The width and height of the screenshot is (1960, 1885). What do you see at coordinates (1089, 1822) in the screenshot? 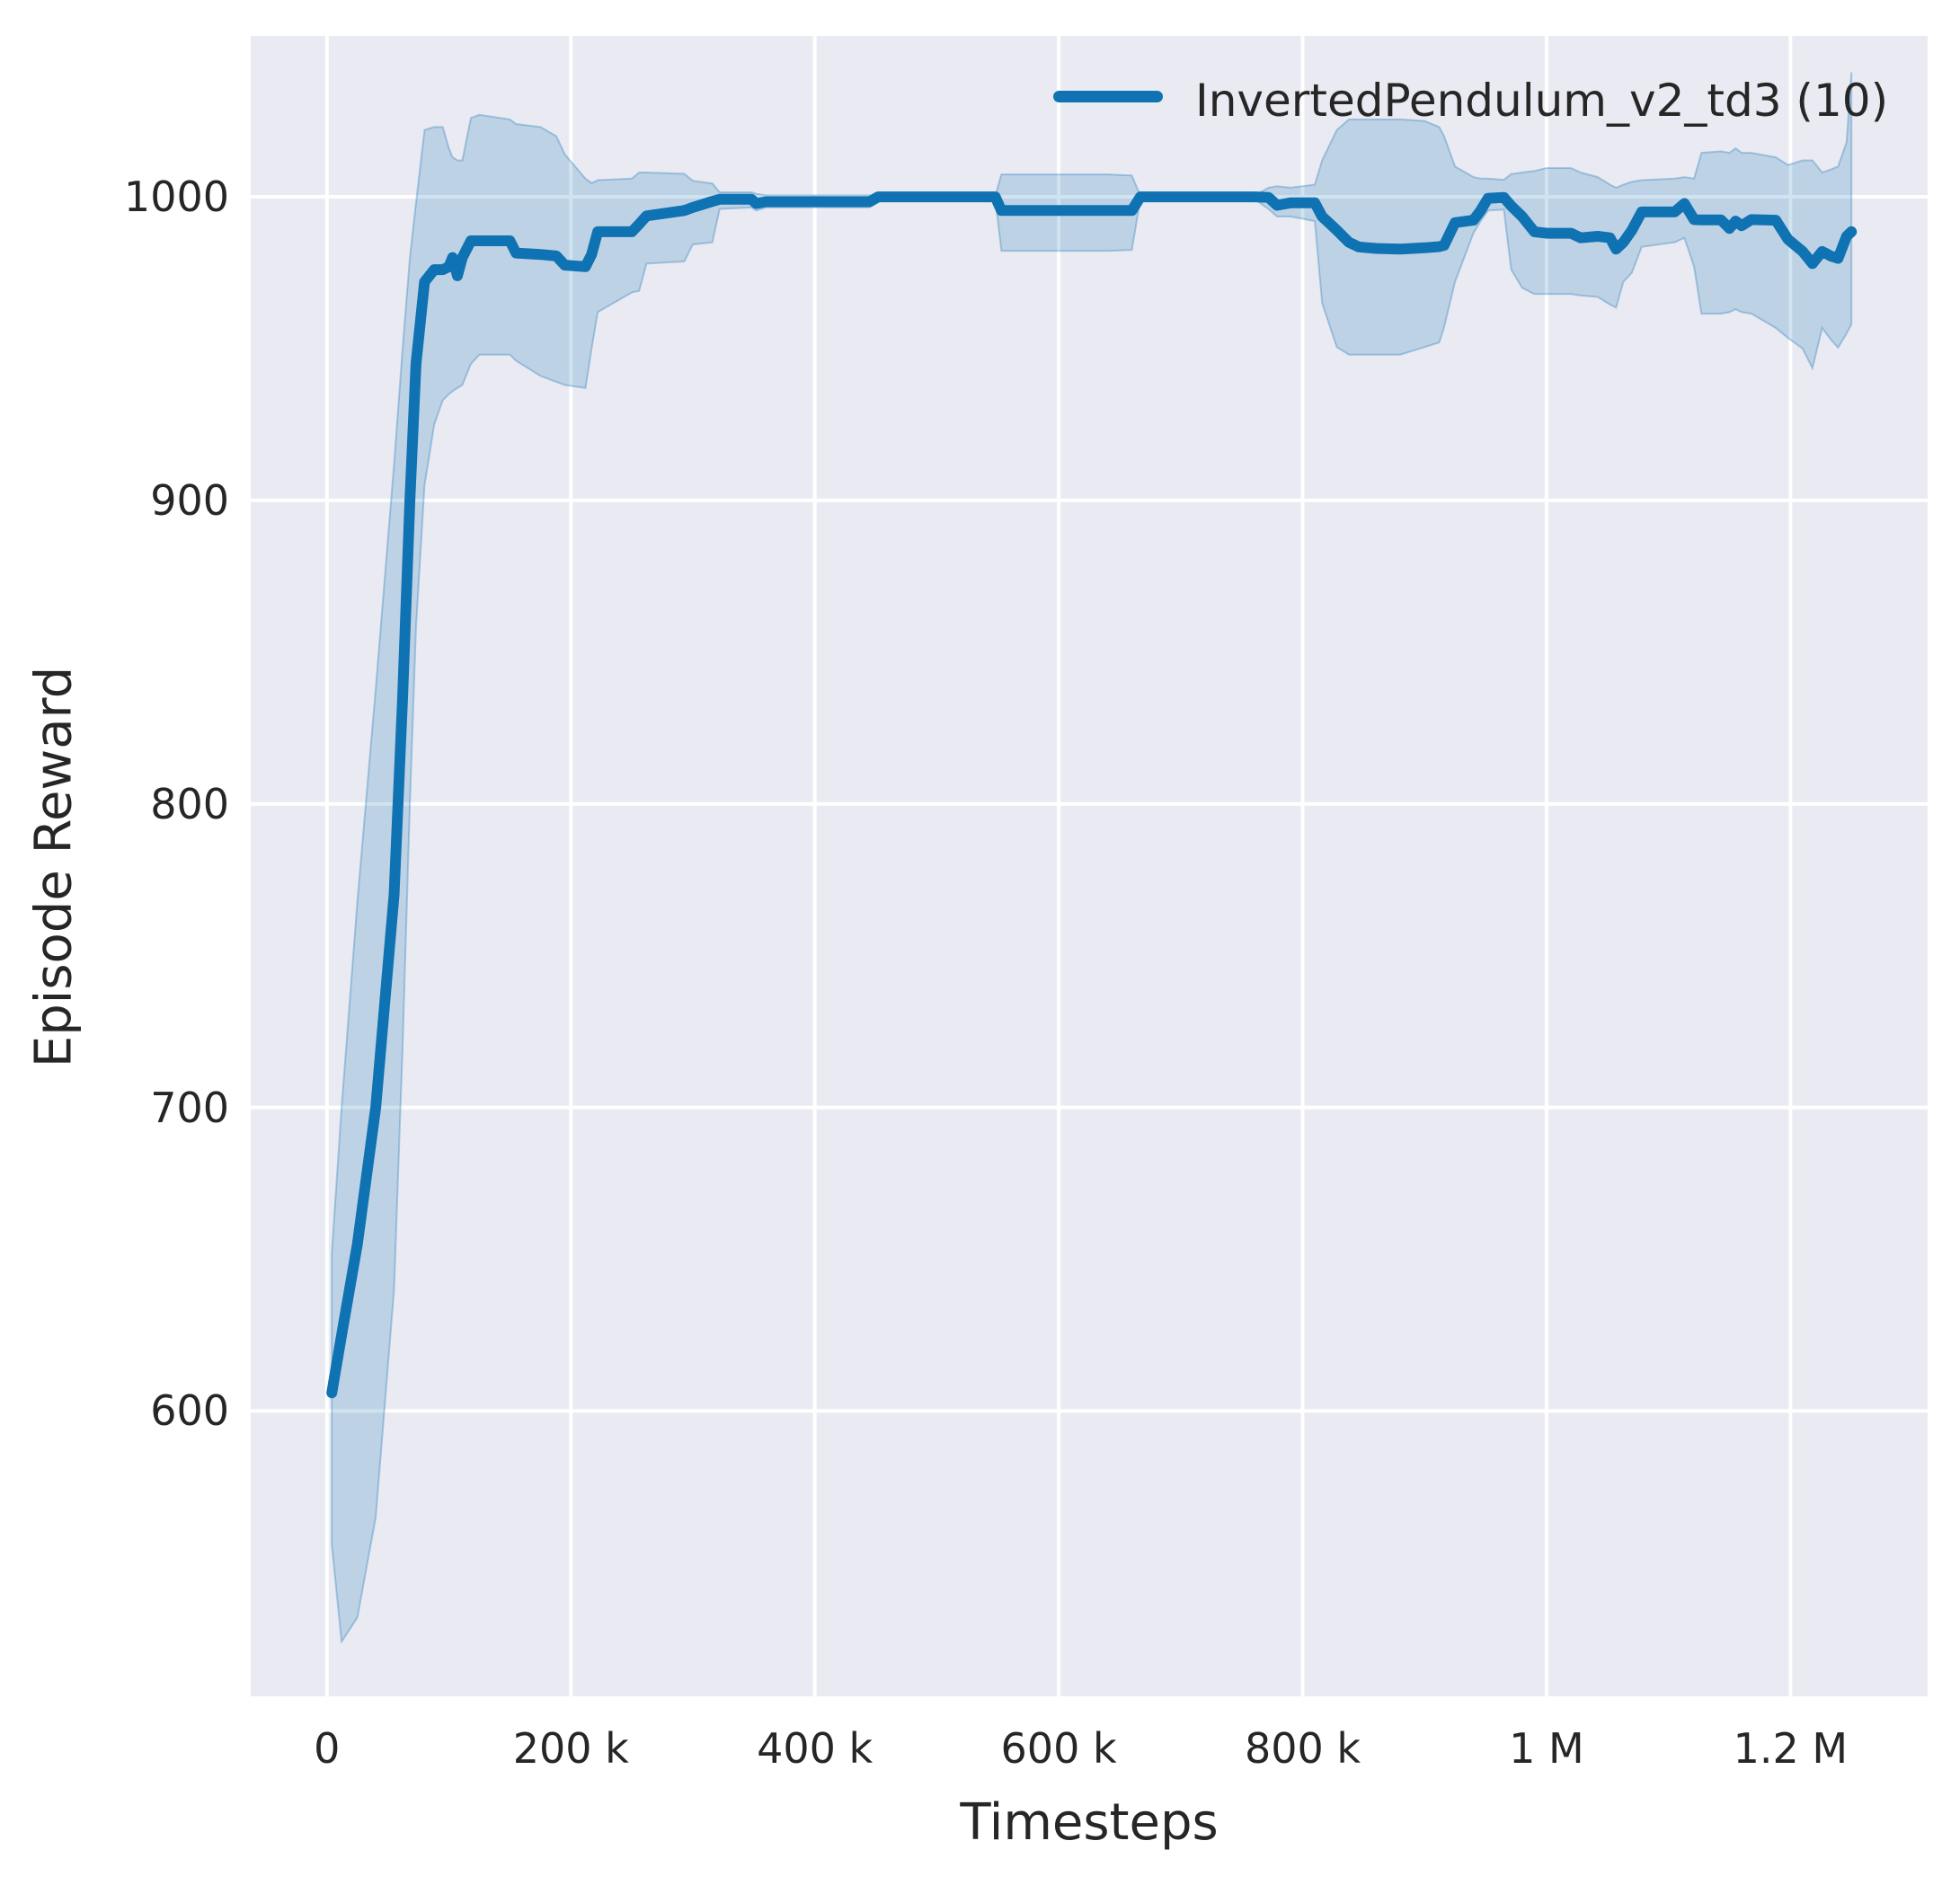
I see `x-axis-label: Timesteps` at bounding box center [1089, 1822].